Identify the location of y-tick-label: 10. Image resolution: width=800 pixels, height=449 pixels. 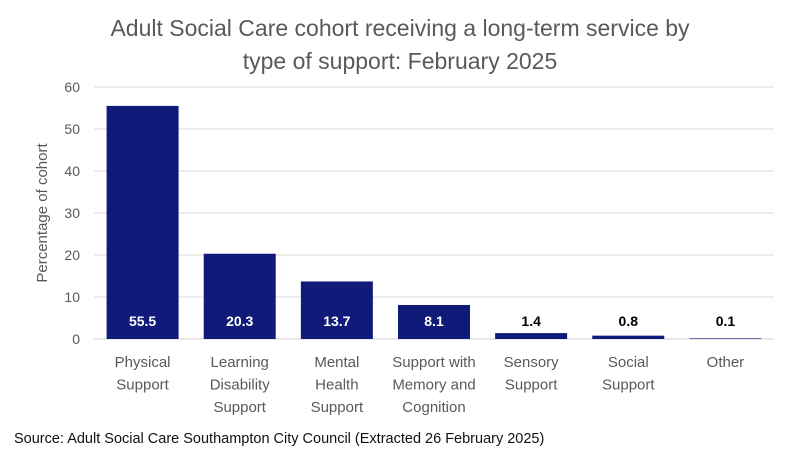
(72, 297).